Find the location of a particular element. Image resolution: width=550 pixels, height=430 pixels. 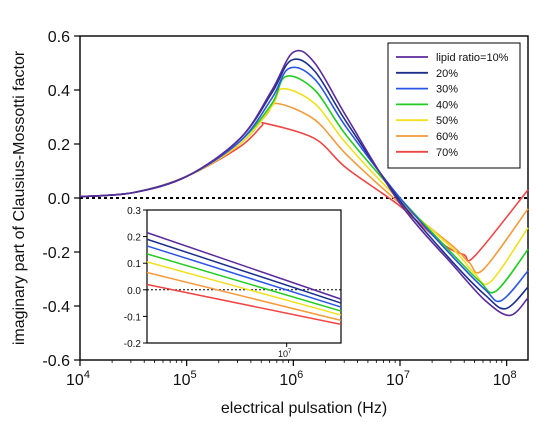

legend-label: lipid ratio=10% is located at coordinates (472, 58).